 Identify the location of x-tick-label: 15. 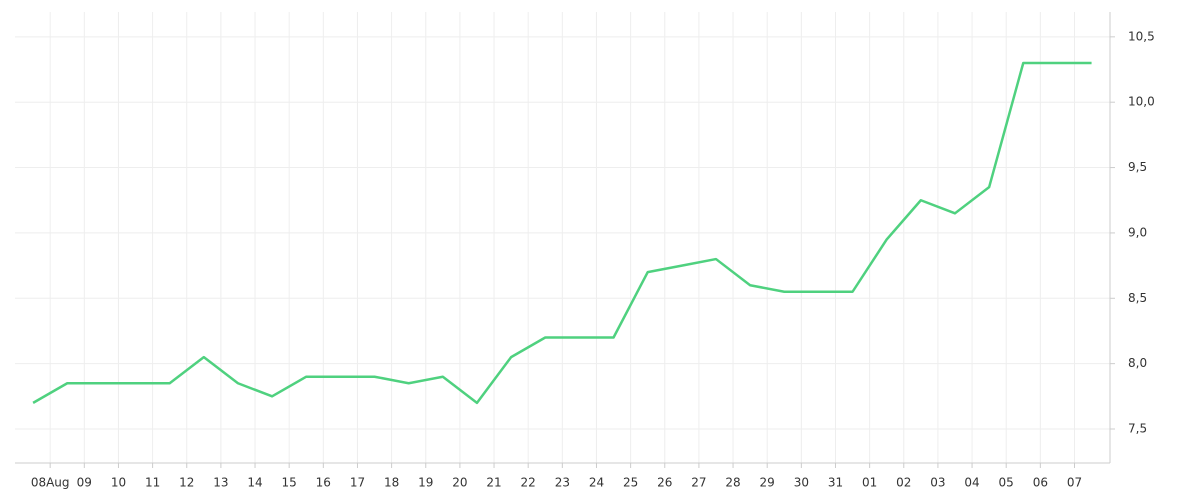
(289, 483).